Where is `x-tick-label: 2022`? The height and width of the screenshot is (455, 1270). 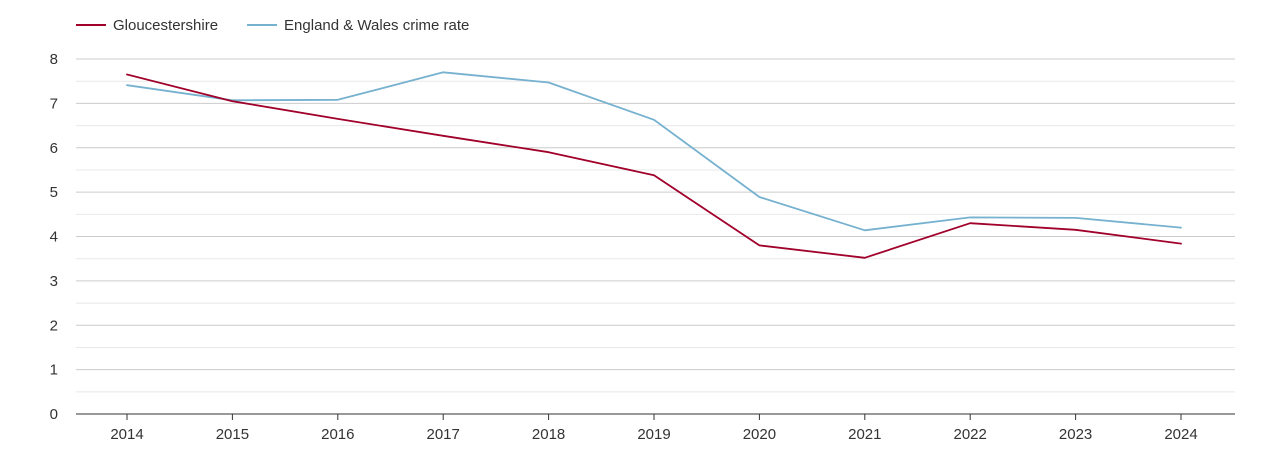 x-tick-label: 2022 is located at coordinates (970, 434).